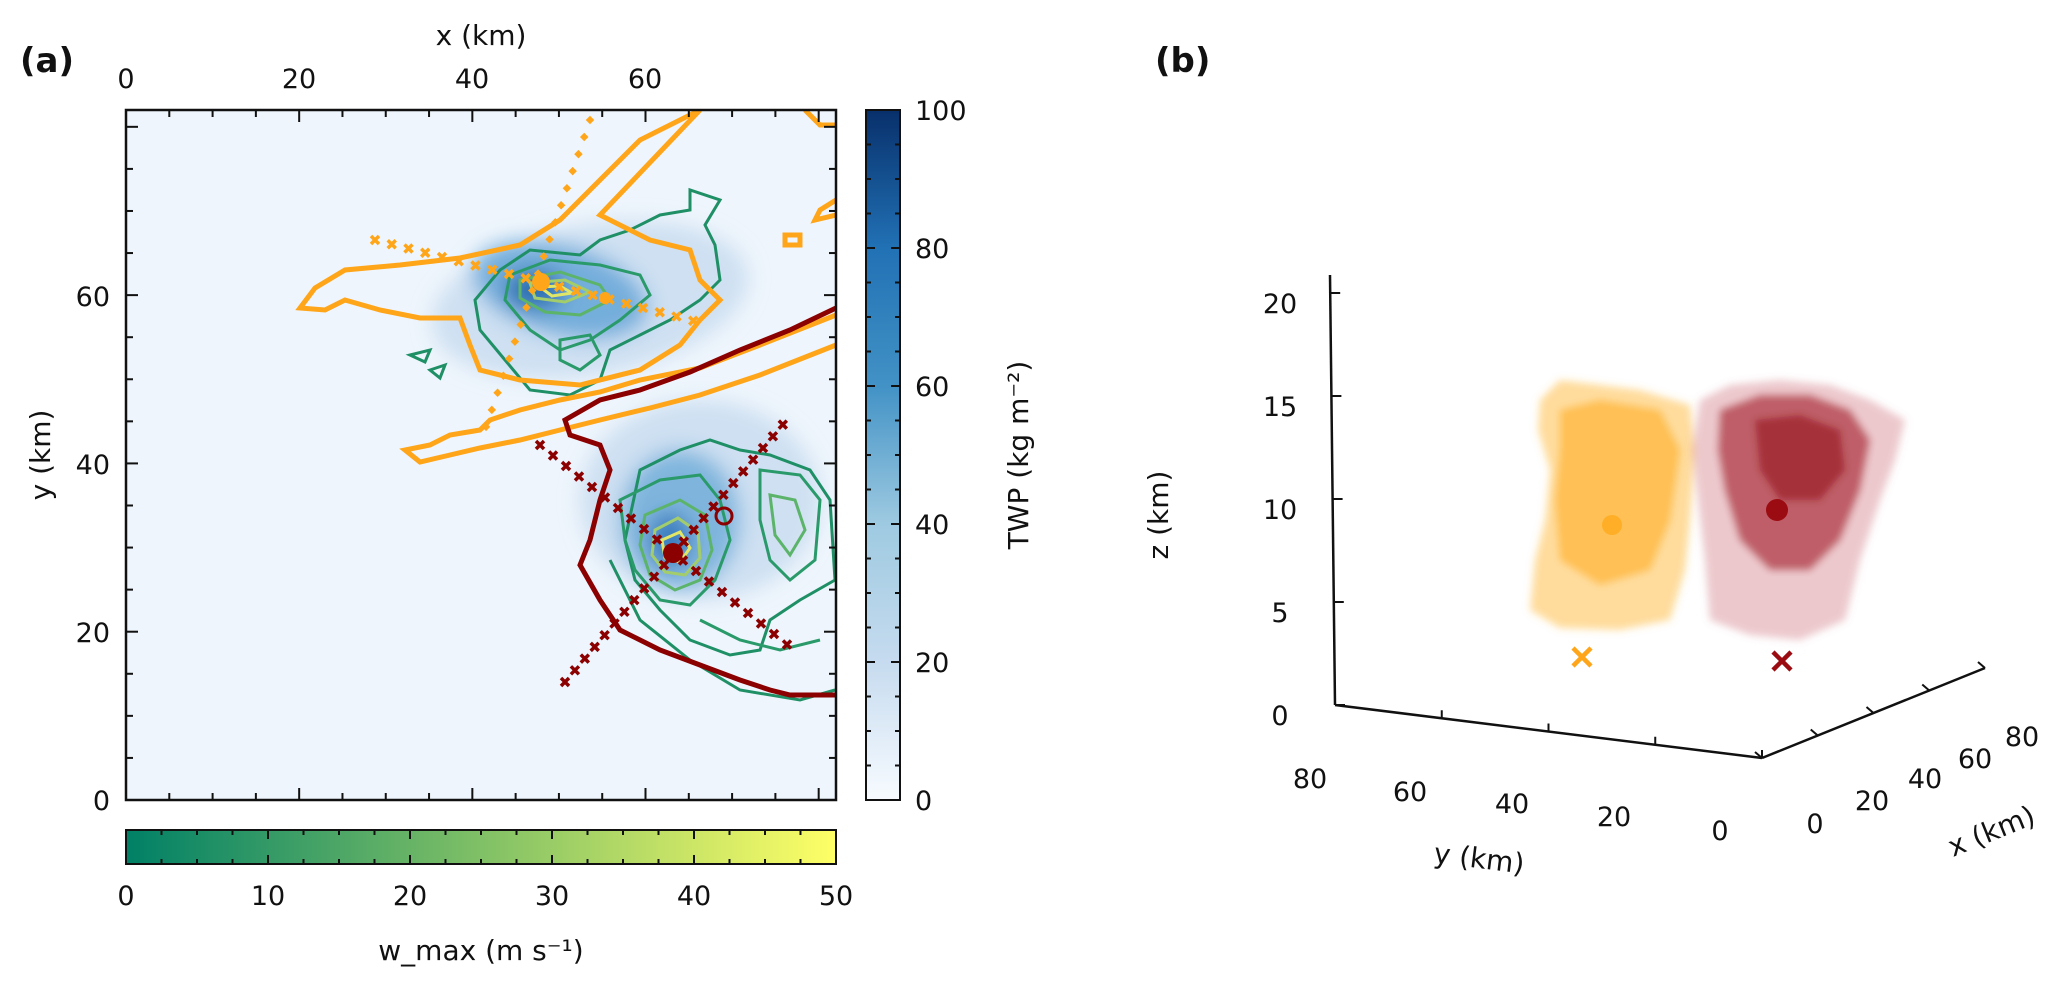 This screenshot has height=987, width=2067. I want to click on red-cloud, so click(1798, 510).